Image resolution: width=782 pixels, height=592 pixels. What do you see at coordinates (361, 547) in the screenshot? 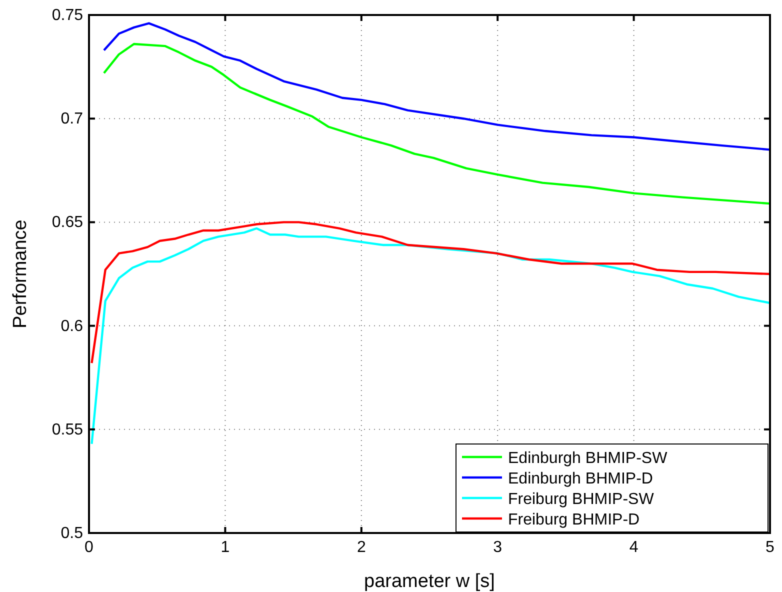
I see `x-tick-label: 2` at bounding box center [361, 547].